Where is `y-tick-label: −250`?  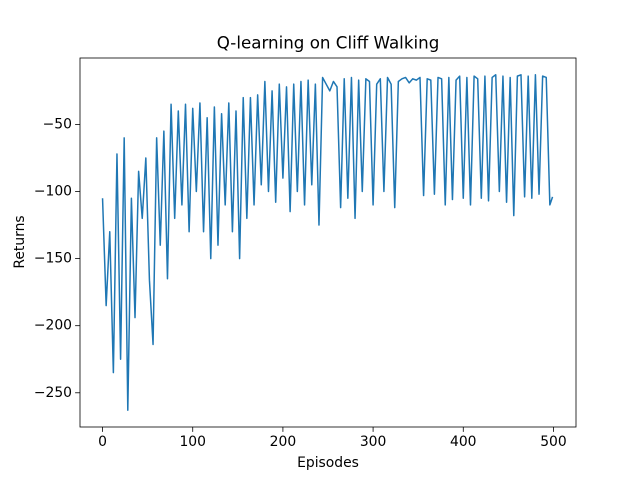
y-tick-label: −250 is located at coordinates (53, 393).